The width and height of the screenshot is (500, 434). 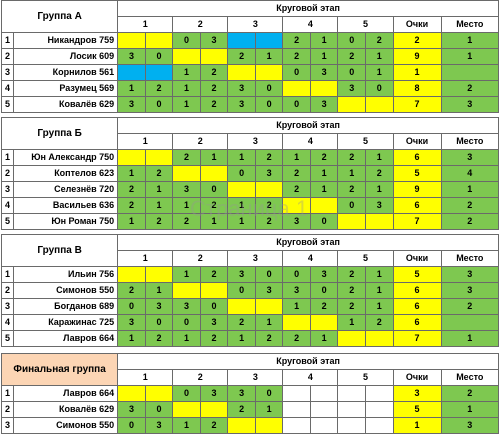 What do you see at coordinates (417, 338) in the screenshot?
I see `points-cell: 7` at bounding box center [417, 338].